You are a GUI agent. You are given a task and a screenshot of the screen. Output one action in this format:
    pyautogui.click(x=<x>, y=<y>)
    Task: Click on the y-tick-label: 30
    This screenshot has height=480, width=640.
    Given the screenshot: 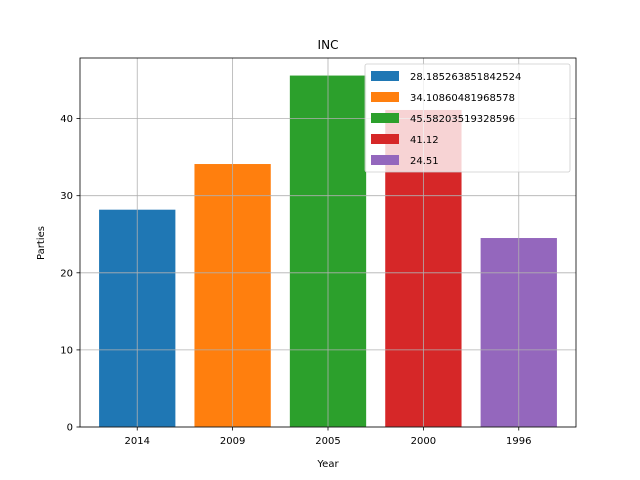 What is the action you would take?
    pyautogui.click(x=66, y=196)
    